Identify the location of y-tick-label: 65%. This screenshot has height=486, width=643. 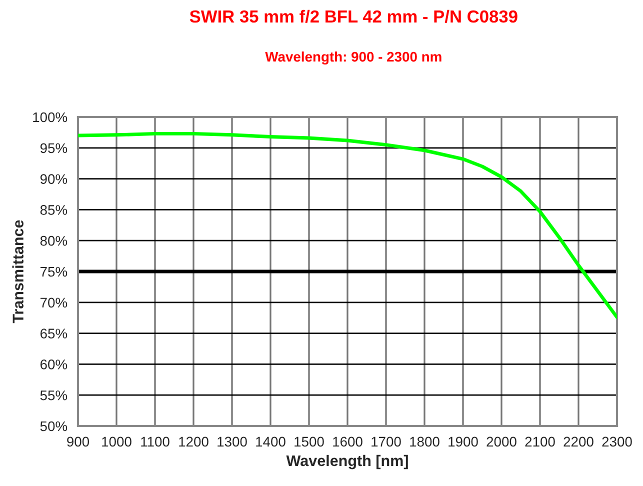
(54, 333).